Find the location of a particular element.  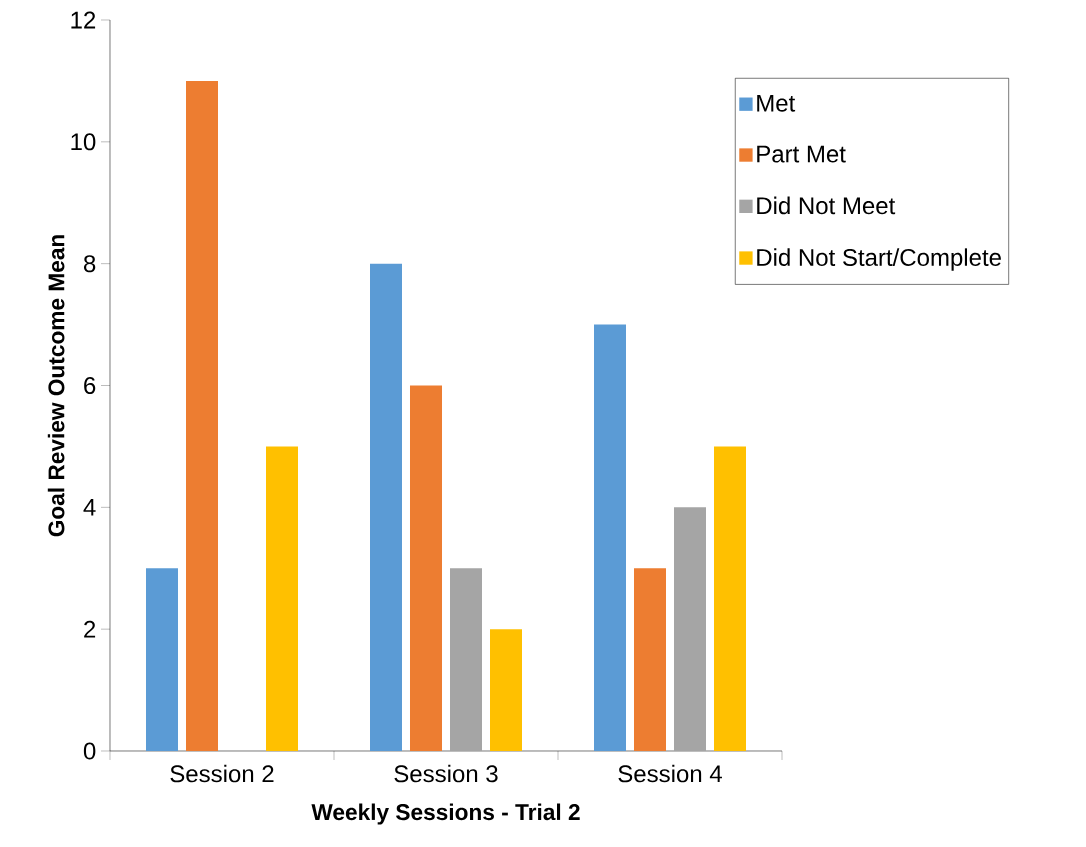

y-tick-label: 6 is located at coordinates (90, 385).